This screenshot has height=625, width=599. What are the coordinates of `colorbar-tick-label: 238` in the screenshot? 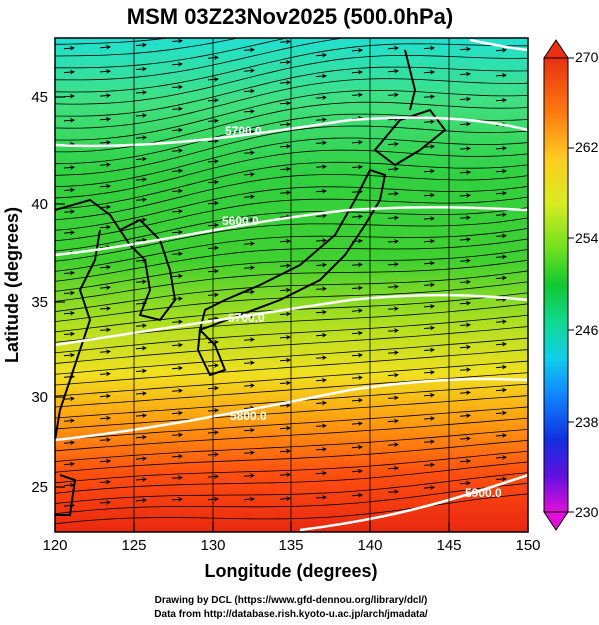 It's located at (587, 422).